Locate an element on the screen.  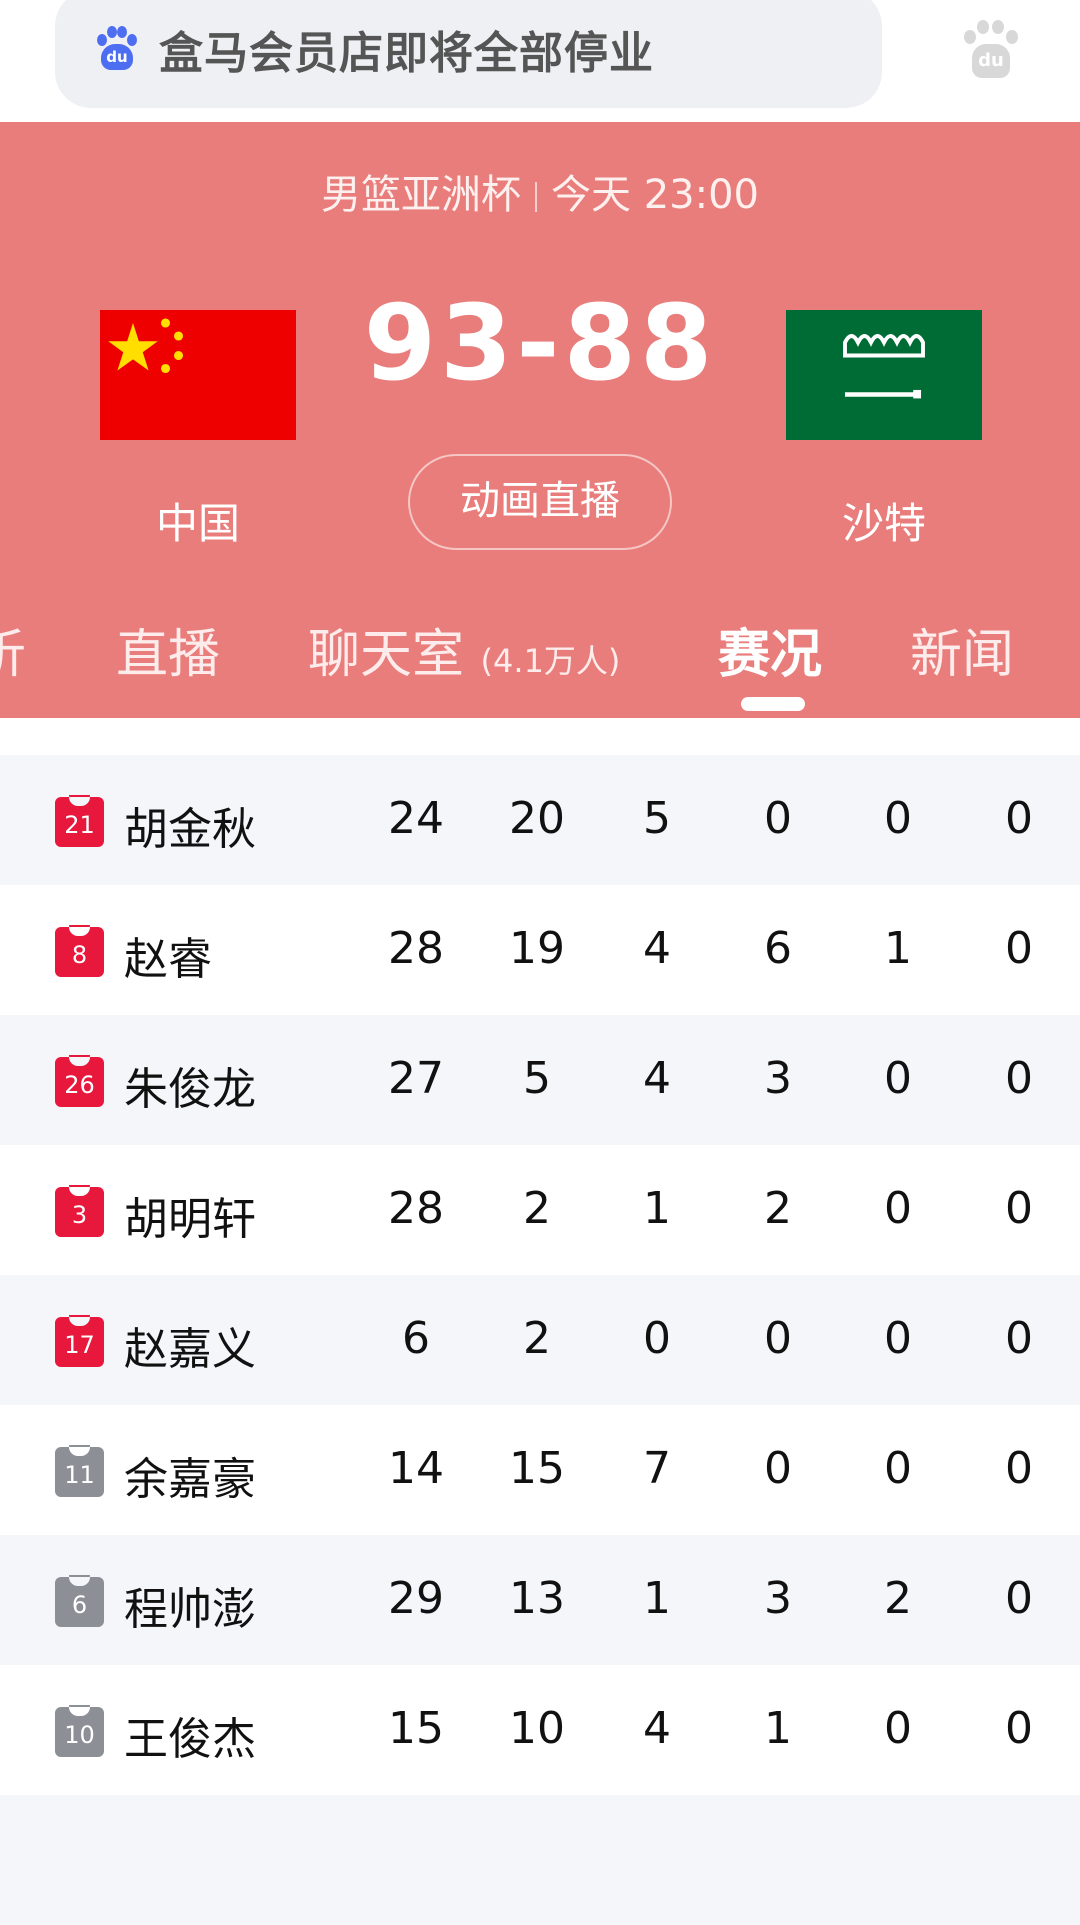
away-team-name: 沙特 is located at coordinates (883, 523).